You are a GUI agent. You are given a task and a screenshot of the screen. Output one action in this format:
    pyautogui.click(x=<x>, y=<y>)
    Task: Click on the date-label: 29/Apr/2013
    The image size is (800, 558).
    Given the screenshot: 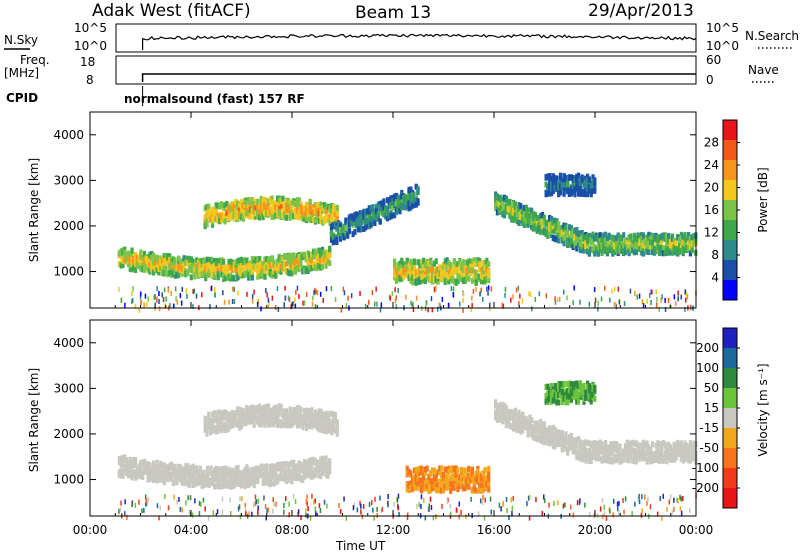 What is the action you would take?
    pyautogui.click(x=641, y=11)
    